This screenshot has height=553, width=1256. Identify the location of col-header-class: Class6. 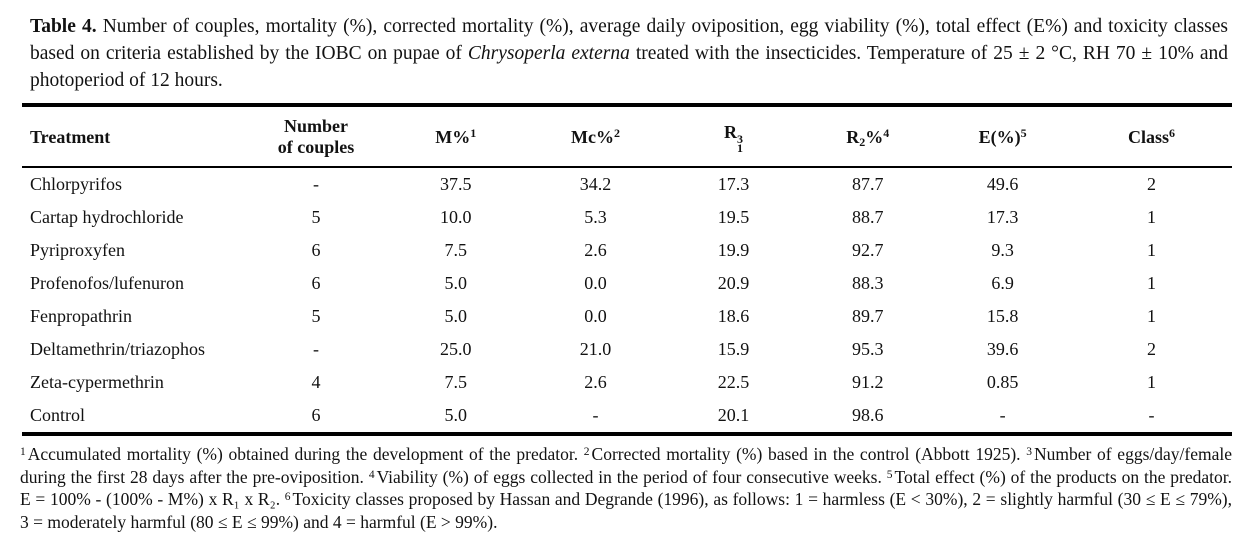
(1151, 136).